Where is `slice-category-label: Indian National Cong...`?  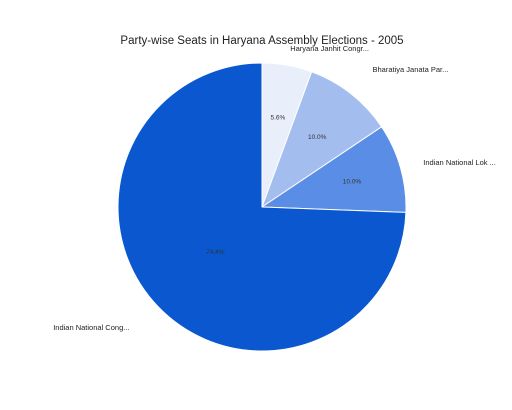 slice-category-label: Indian National Cong... is located at coordinates (91, 327).